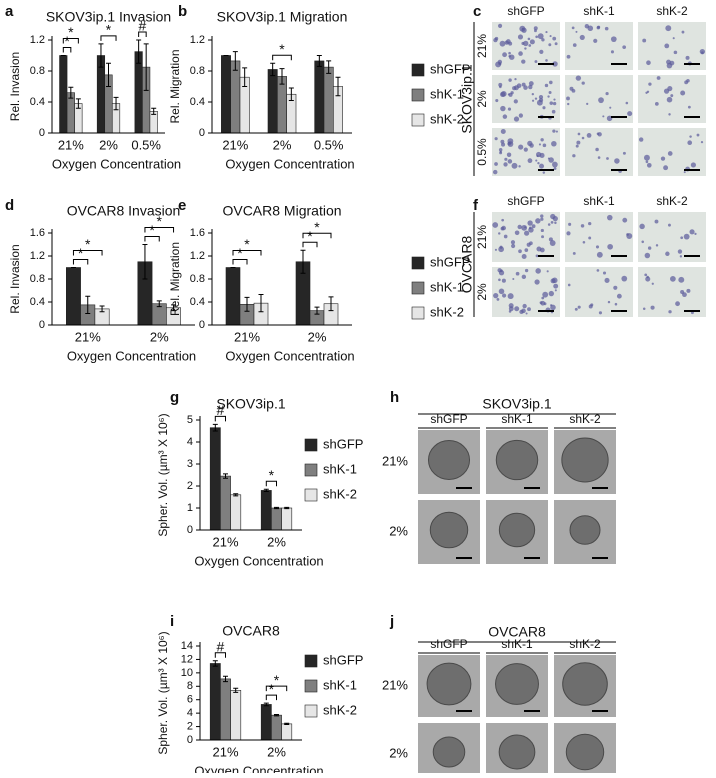  What do you see at coordinates (250, 404) in the screenshot?
I see `chart-title: SKOV3ip.1` at bounding box center [250, 404].